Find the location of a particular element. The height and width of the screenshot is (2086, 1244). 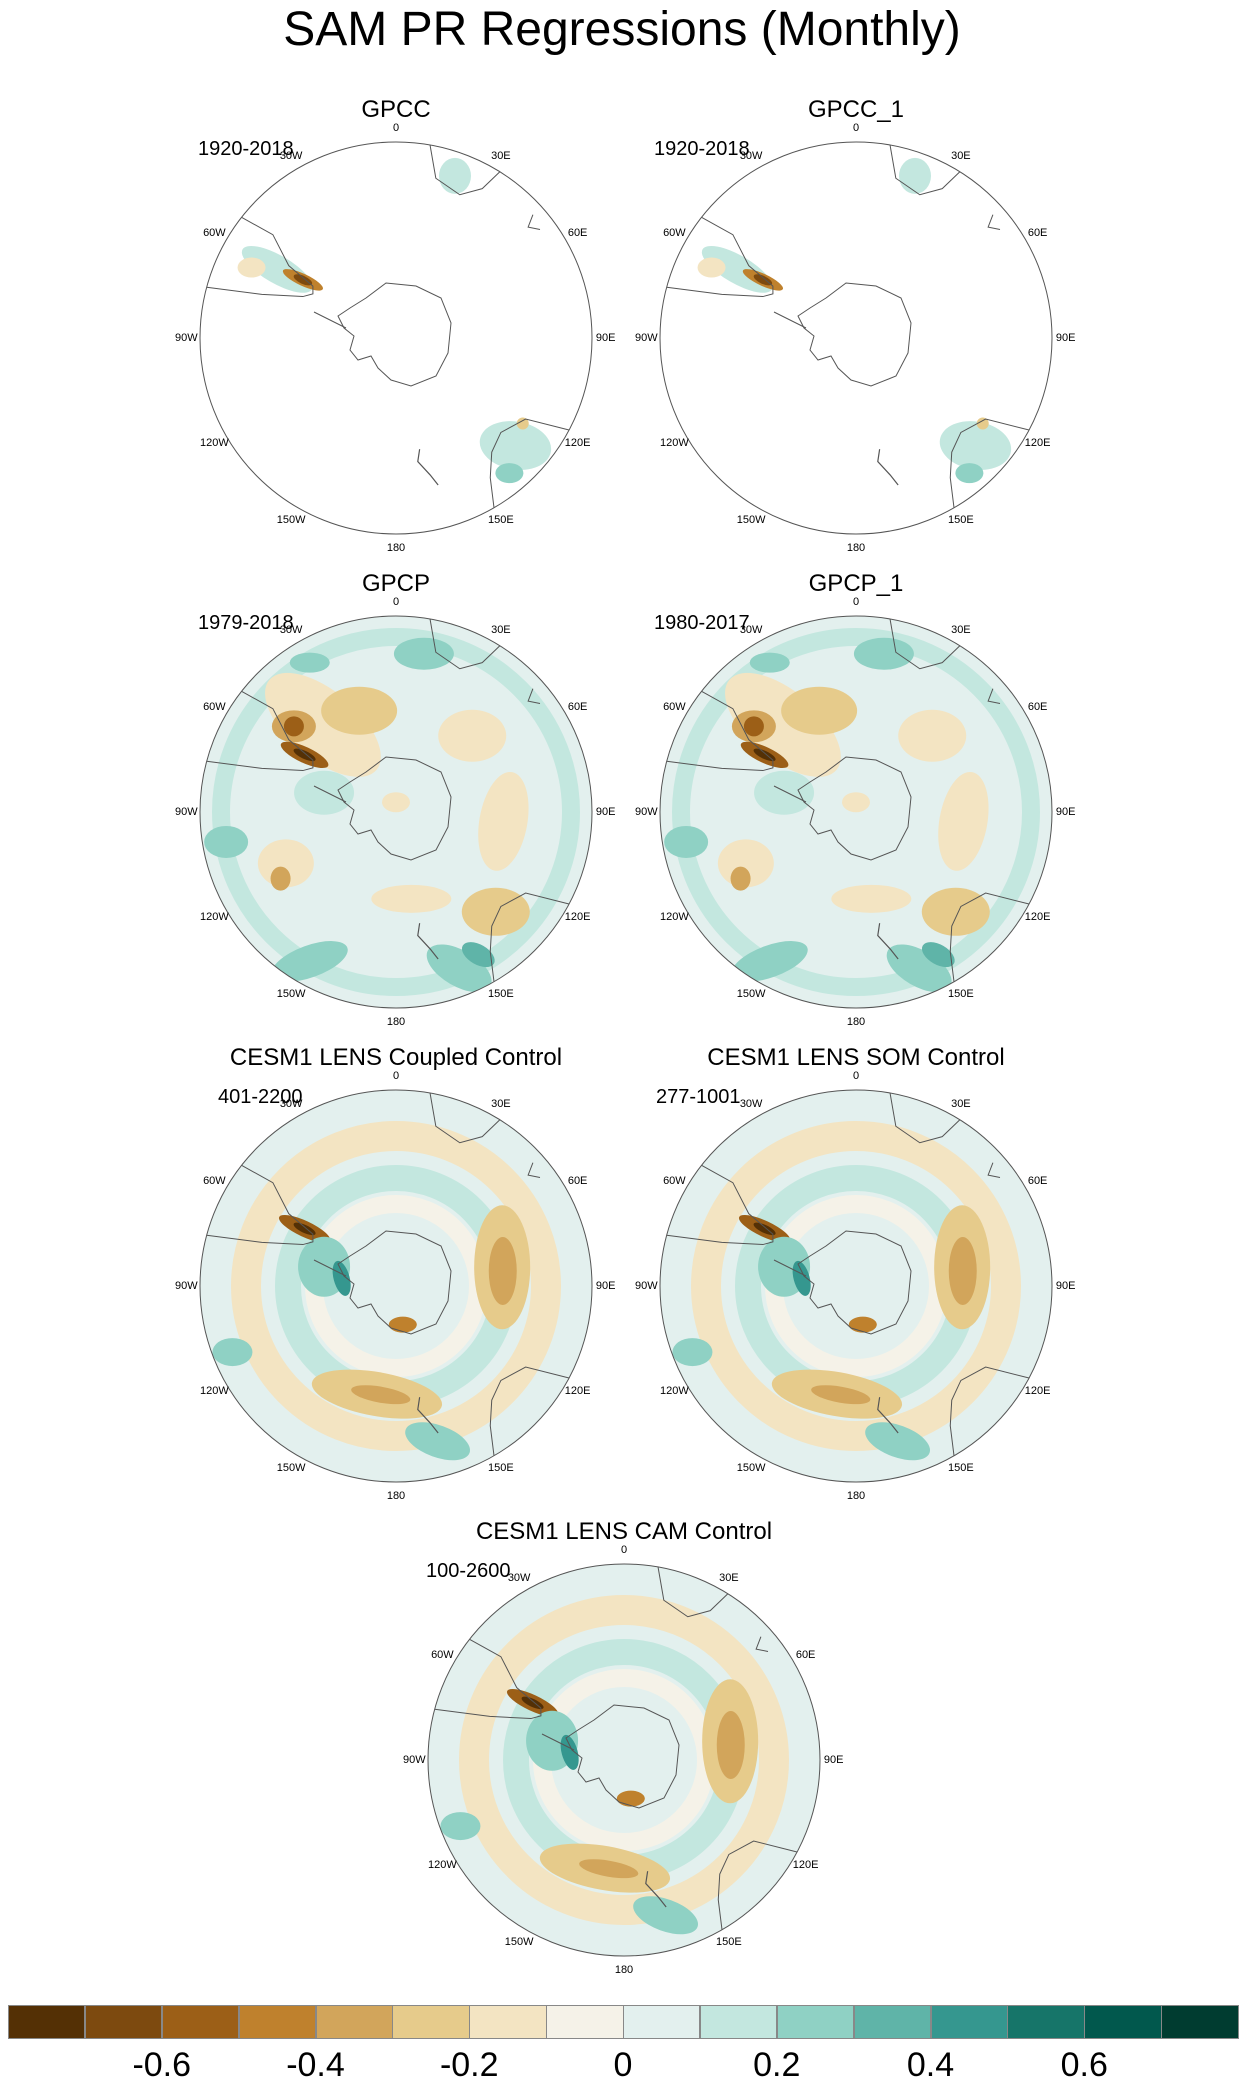

precip-field is located at coordinates (396, 1286).